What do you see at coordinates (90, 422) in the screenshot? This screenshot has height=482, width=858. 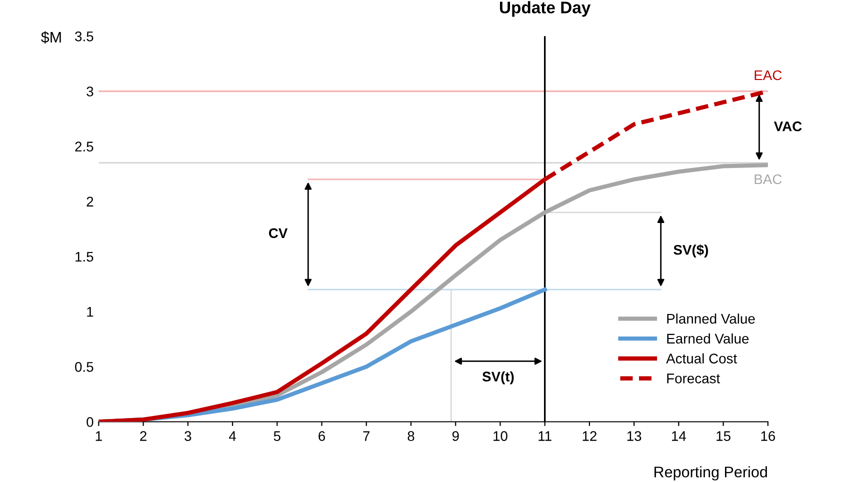 I see `y-tick-label: 0` at bounding box center [90, 422].